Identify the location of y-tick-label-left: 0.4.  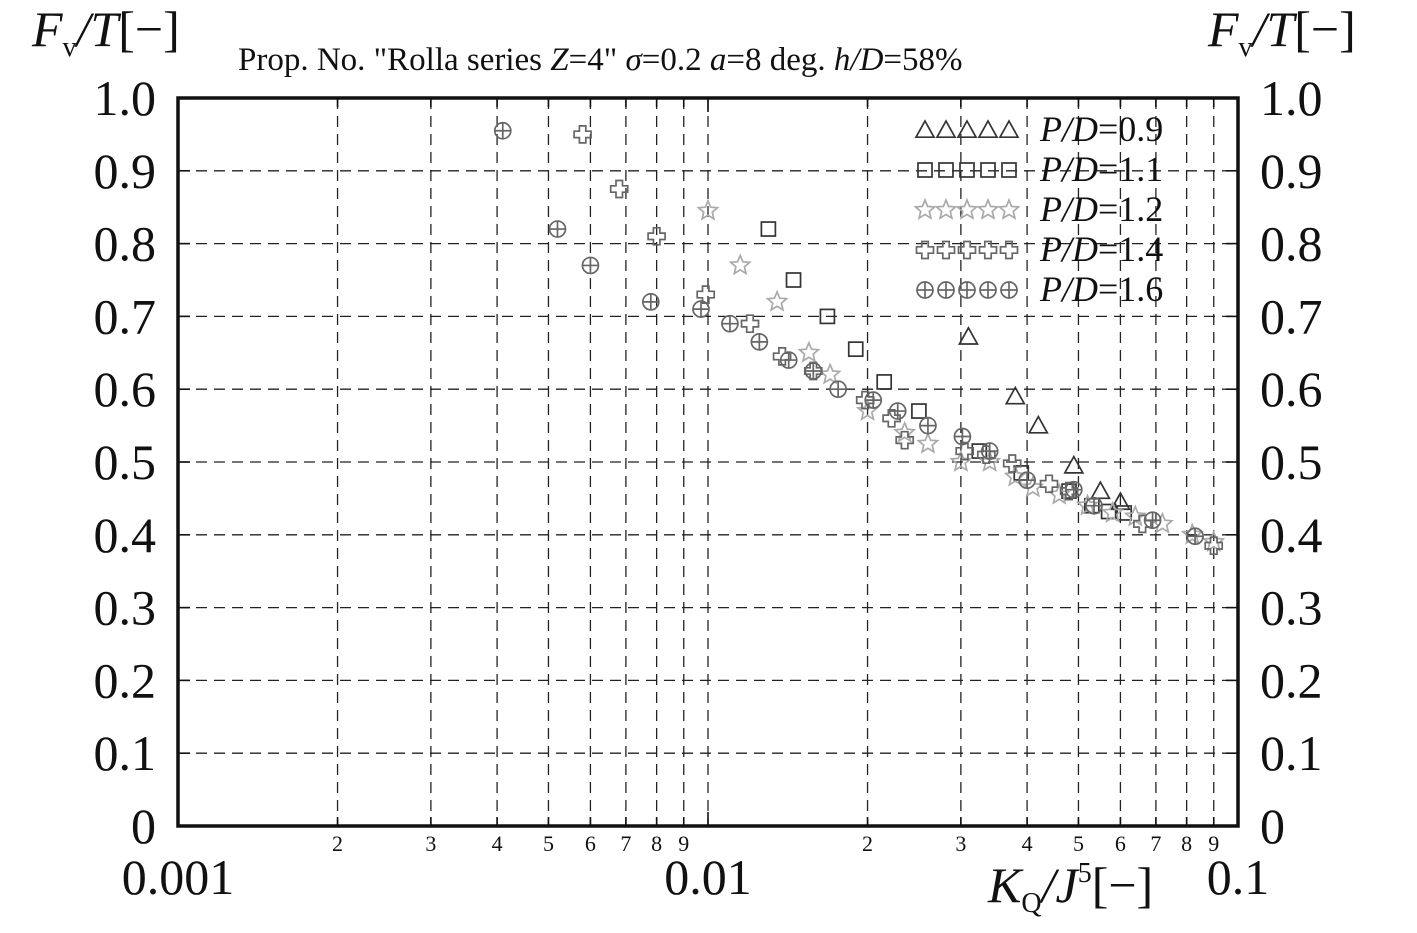
(125, 535).